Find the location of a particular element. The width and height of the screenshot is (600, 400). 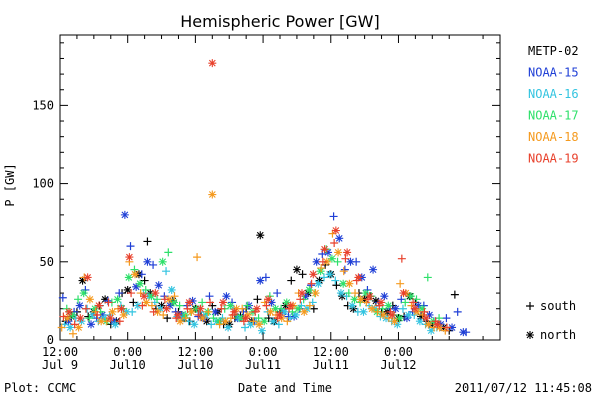

y-tick-label: 50 is located at coordinates (47, 262).